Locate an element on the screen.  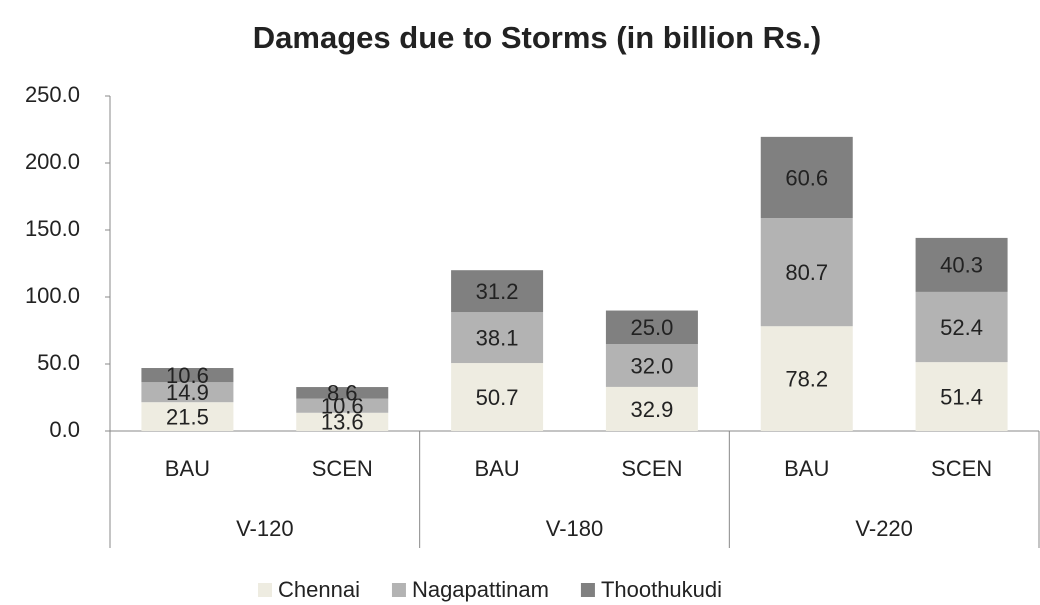
data-label: 14.9 is located at coordinates (187, 392).